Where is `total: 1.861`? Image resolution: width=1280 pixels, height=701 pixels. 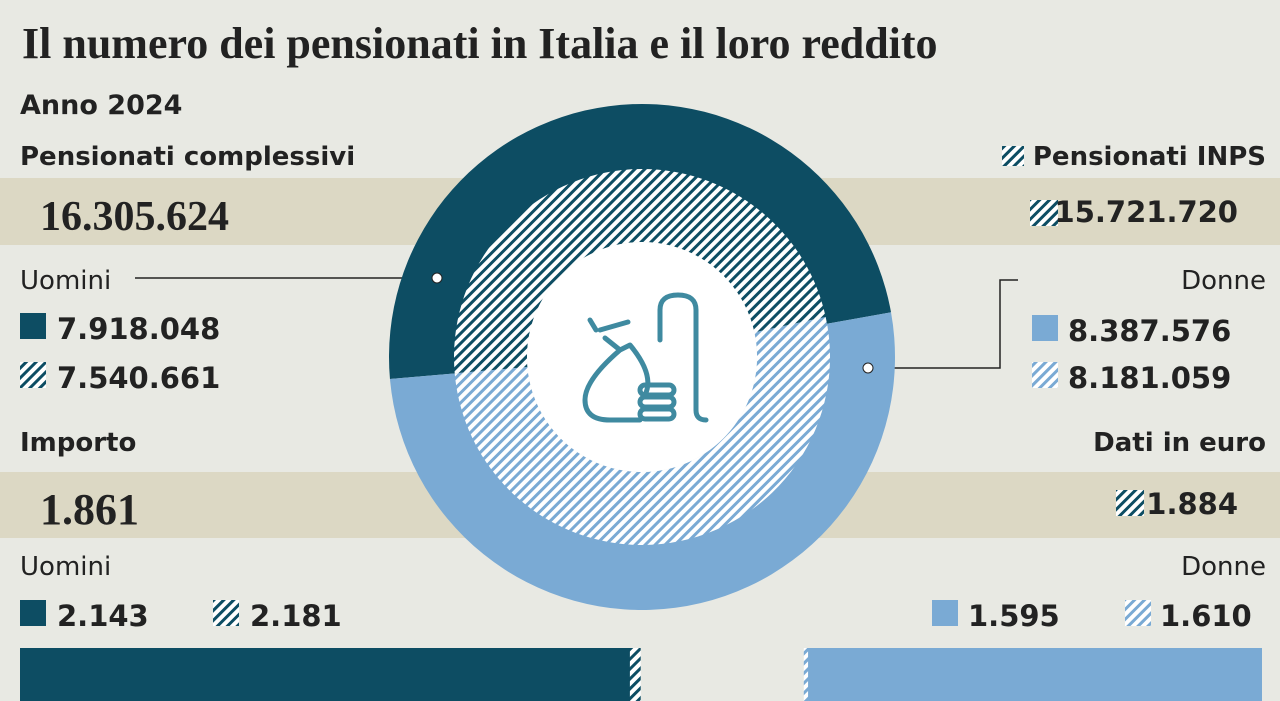 total: 1.861 is located at coordinates (89, 509).